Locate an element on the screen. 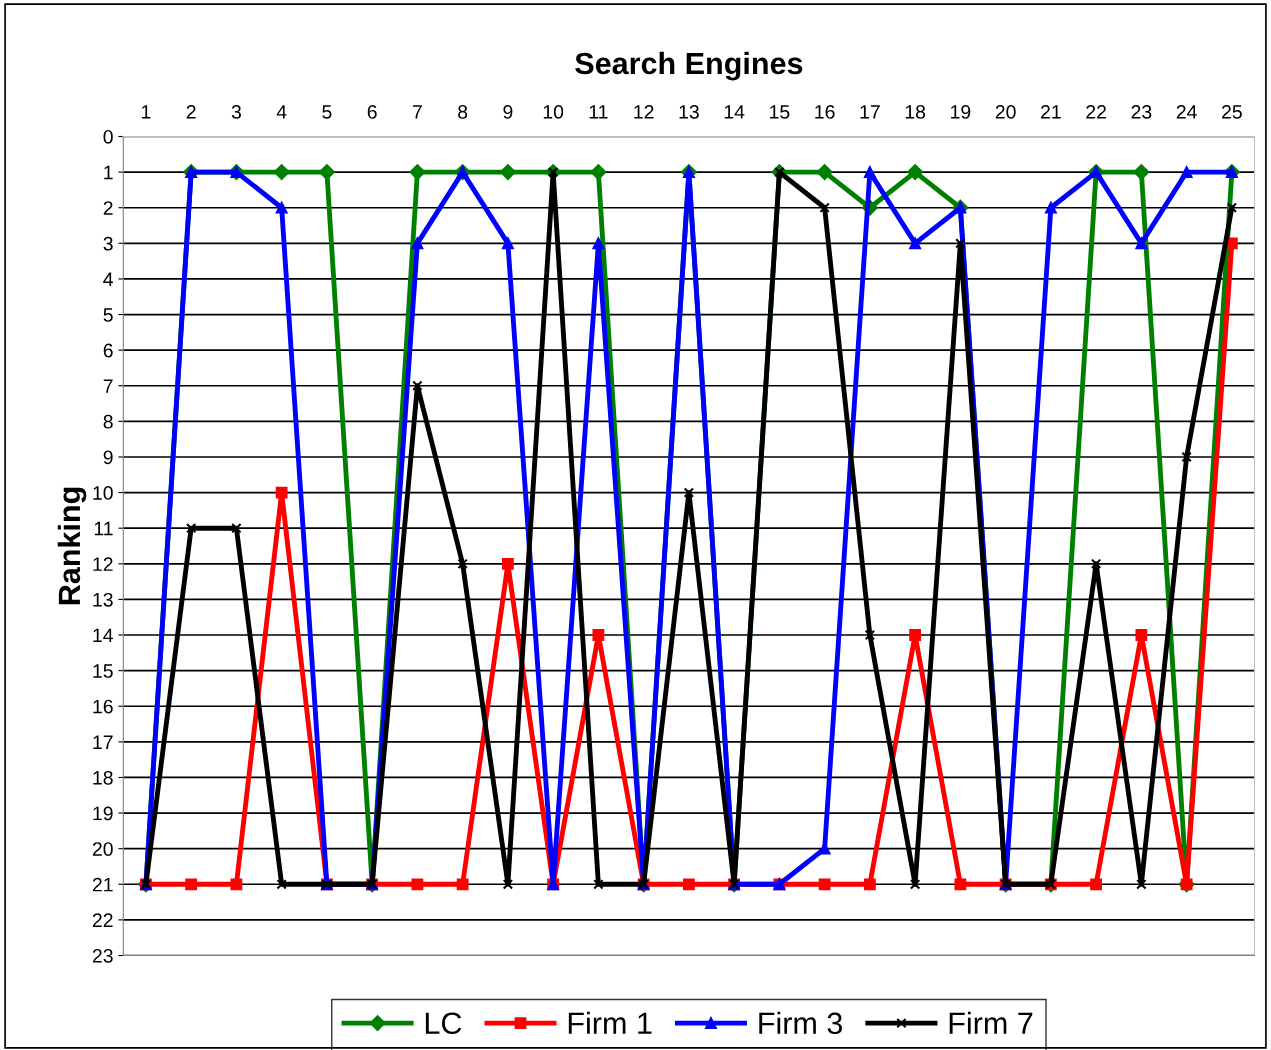  x-tick-label: 18 is located at coordinates (915, 112).